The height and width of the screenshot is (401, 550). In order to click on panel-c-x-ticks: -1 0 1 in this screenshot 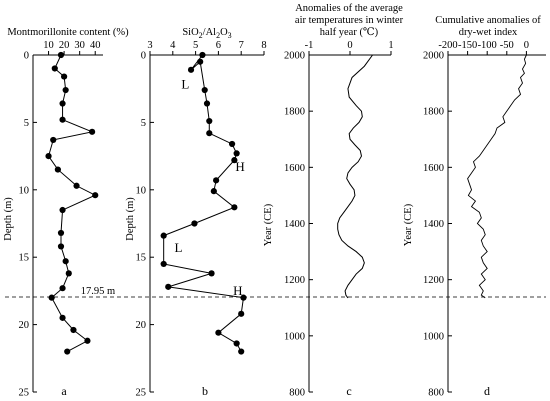, I will do `click(349, 47)`.